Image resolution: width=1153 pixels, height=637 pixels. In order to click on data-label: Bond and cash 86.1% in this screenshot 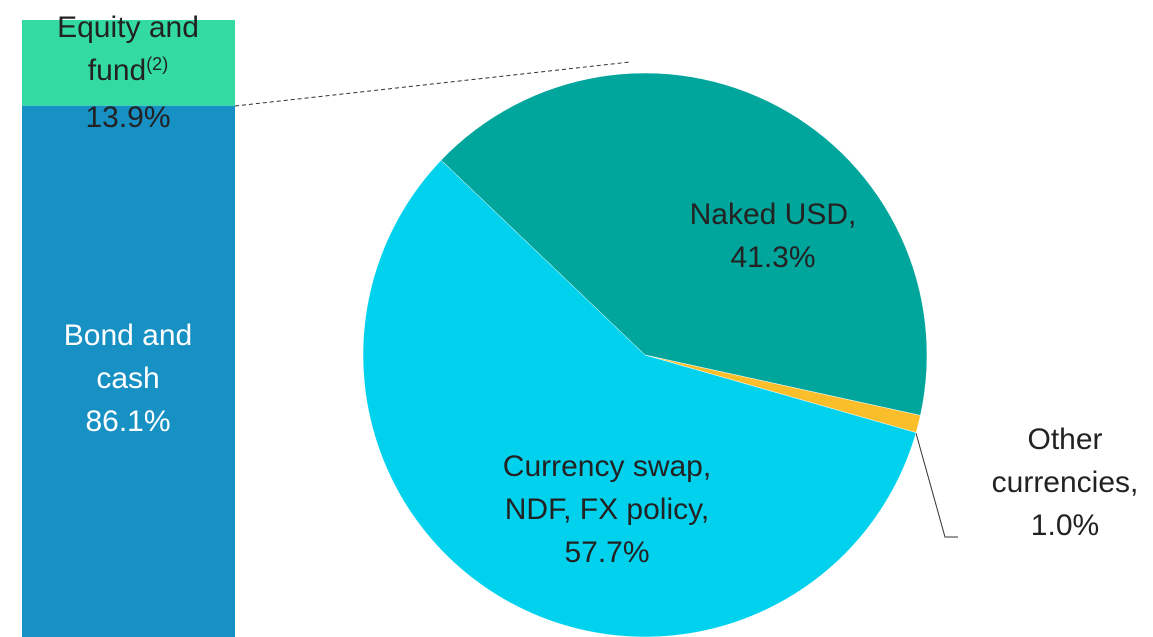, I will do `click(128, 378)`.